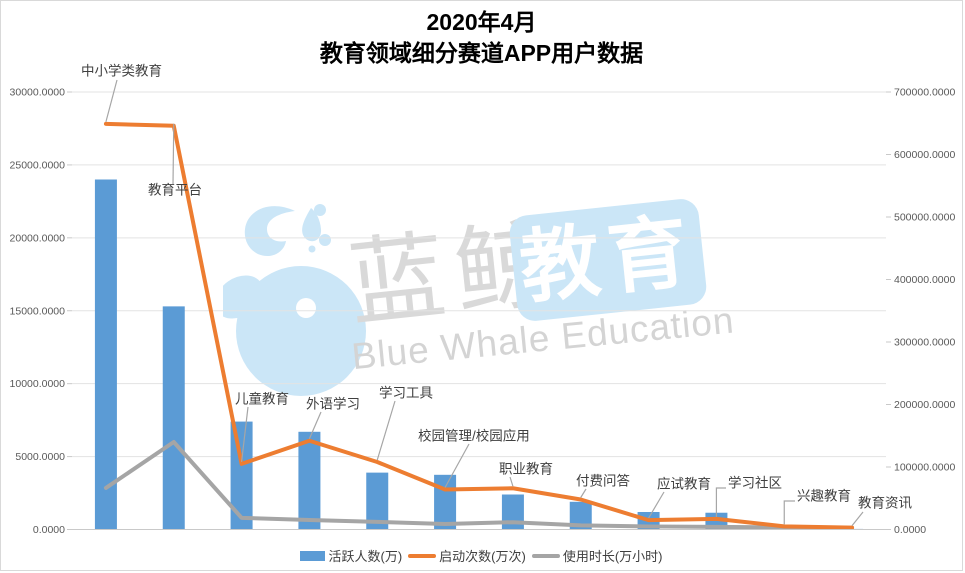 This screenshot has width=965, height=573. I want to click on left-axis-tick-label: 25000.0000, so click(38, 165).